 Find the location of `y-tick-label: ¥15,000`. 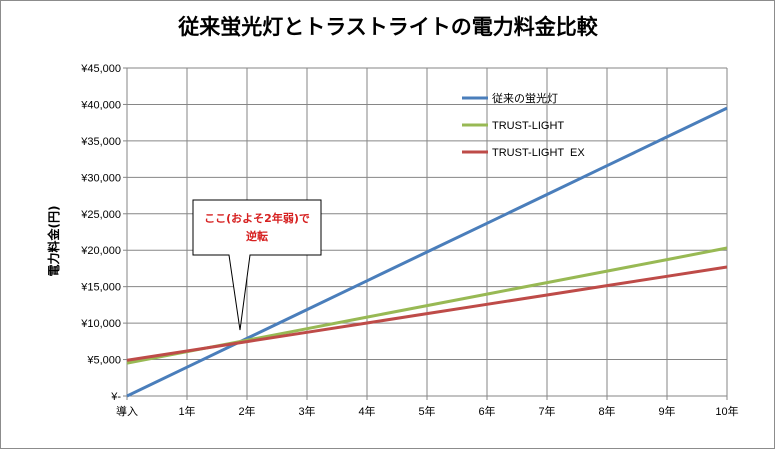

y-tick-label: ¥15,000 is located at coordinates (100, 288).